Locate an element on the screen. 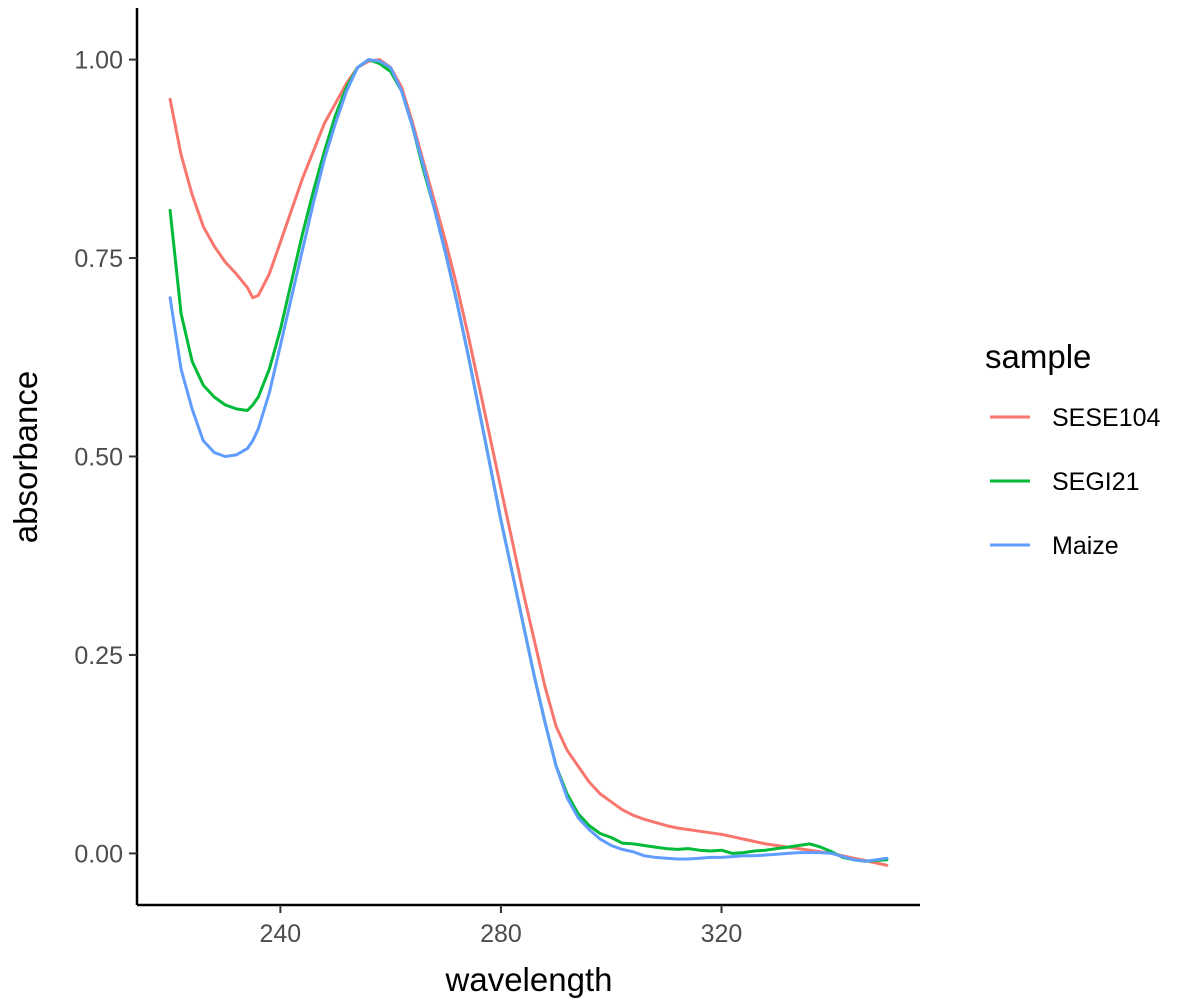 The height and width of the screenshot is (1006, 1197). y-tick-label: 0.25 is located at coordinates (98, 656).